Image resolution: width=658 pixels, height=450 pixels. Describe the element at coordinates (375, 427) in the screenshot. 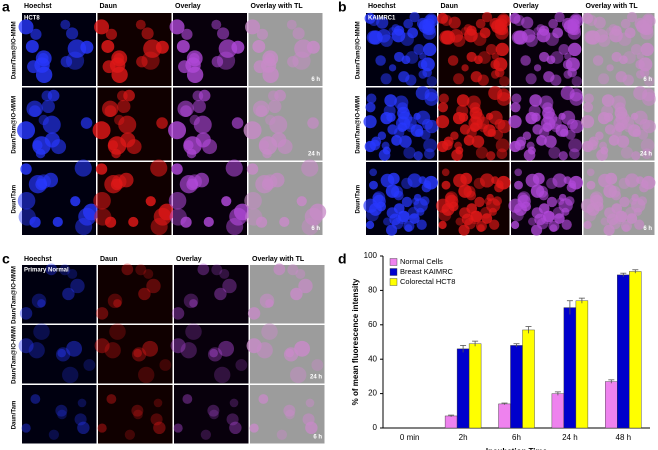

I see `y-tick-label: 0` at that location.